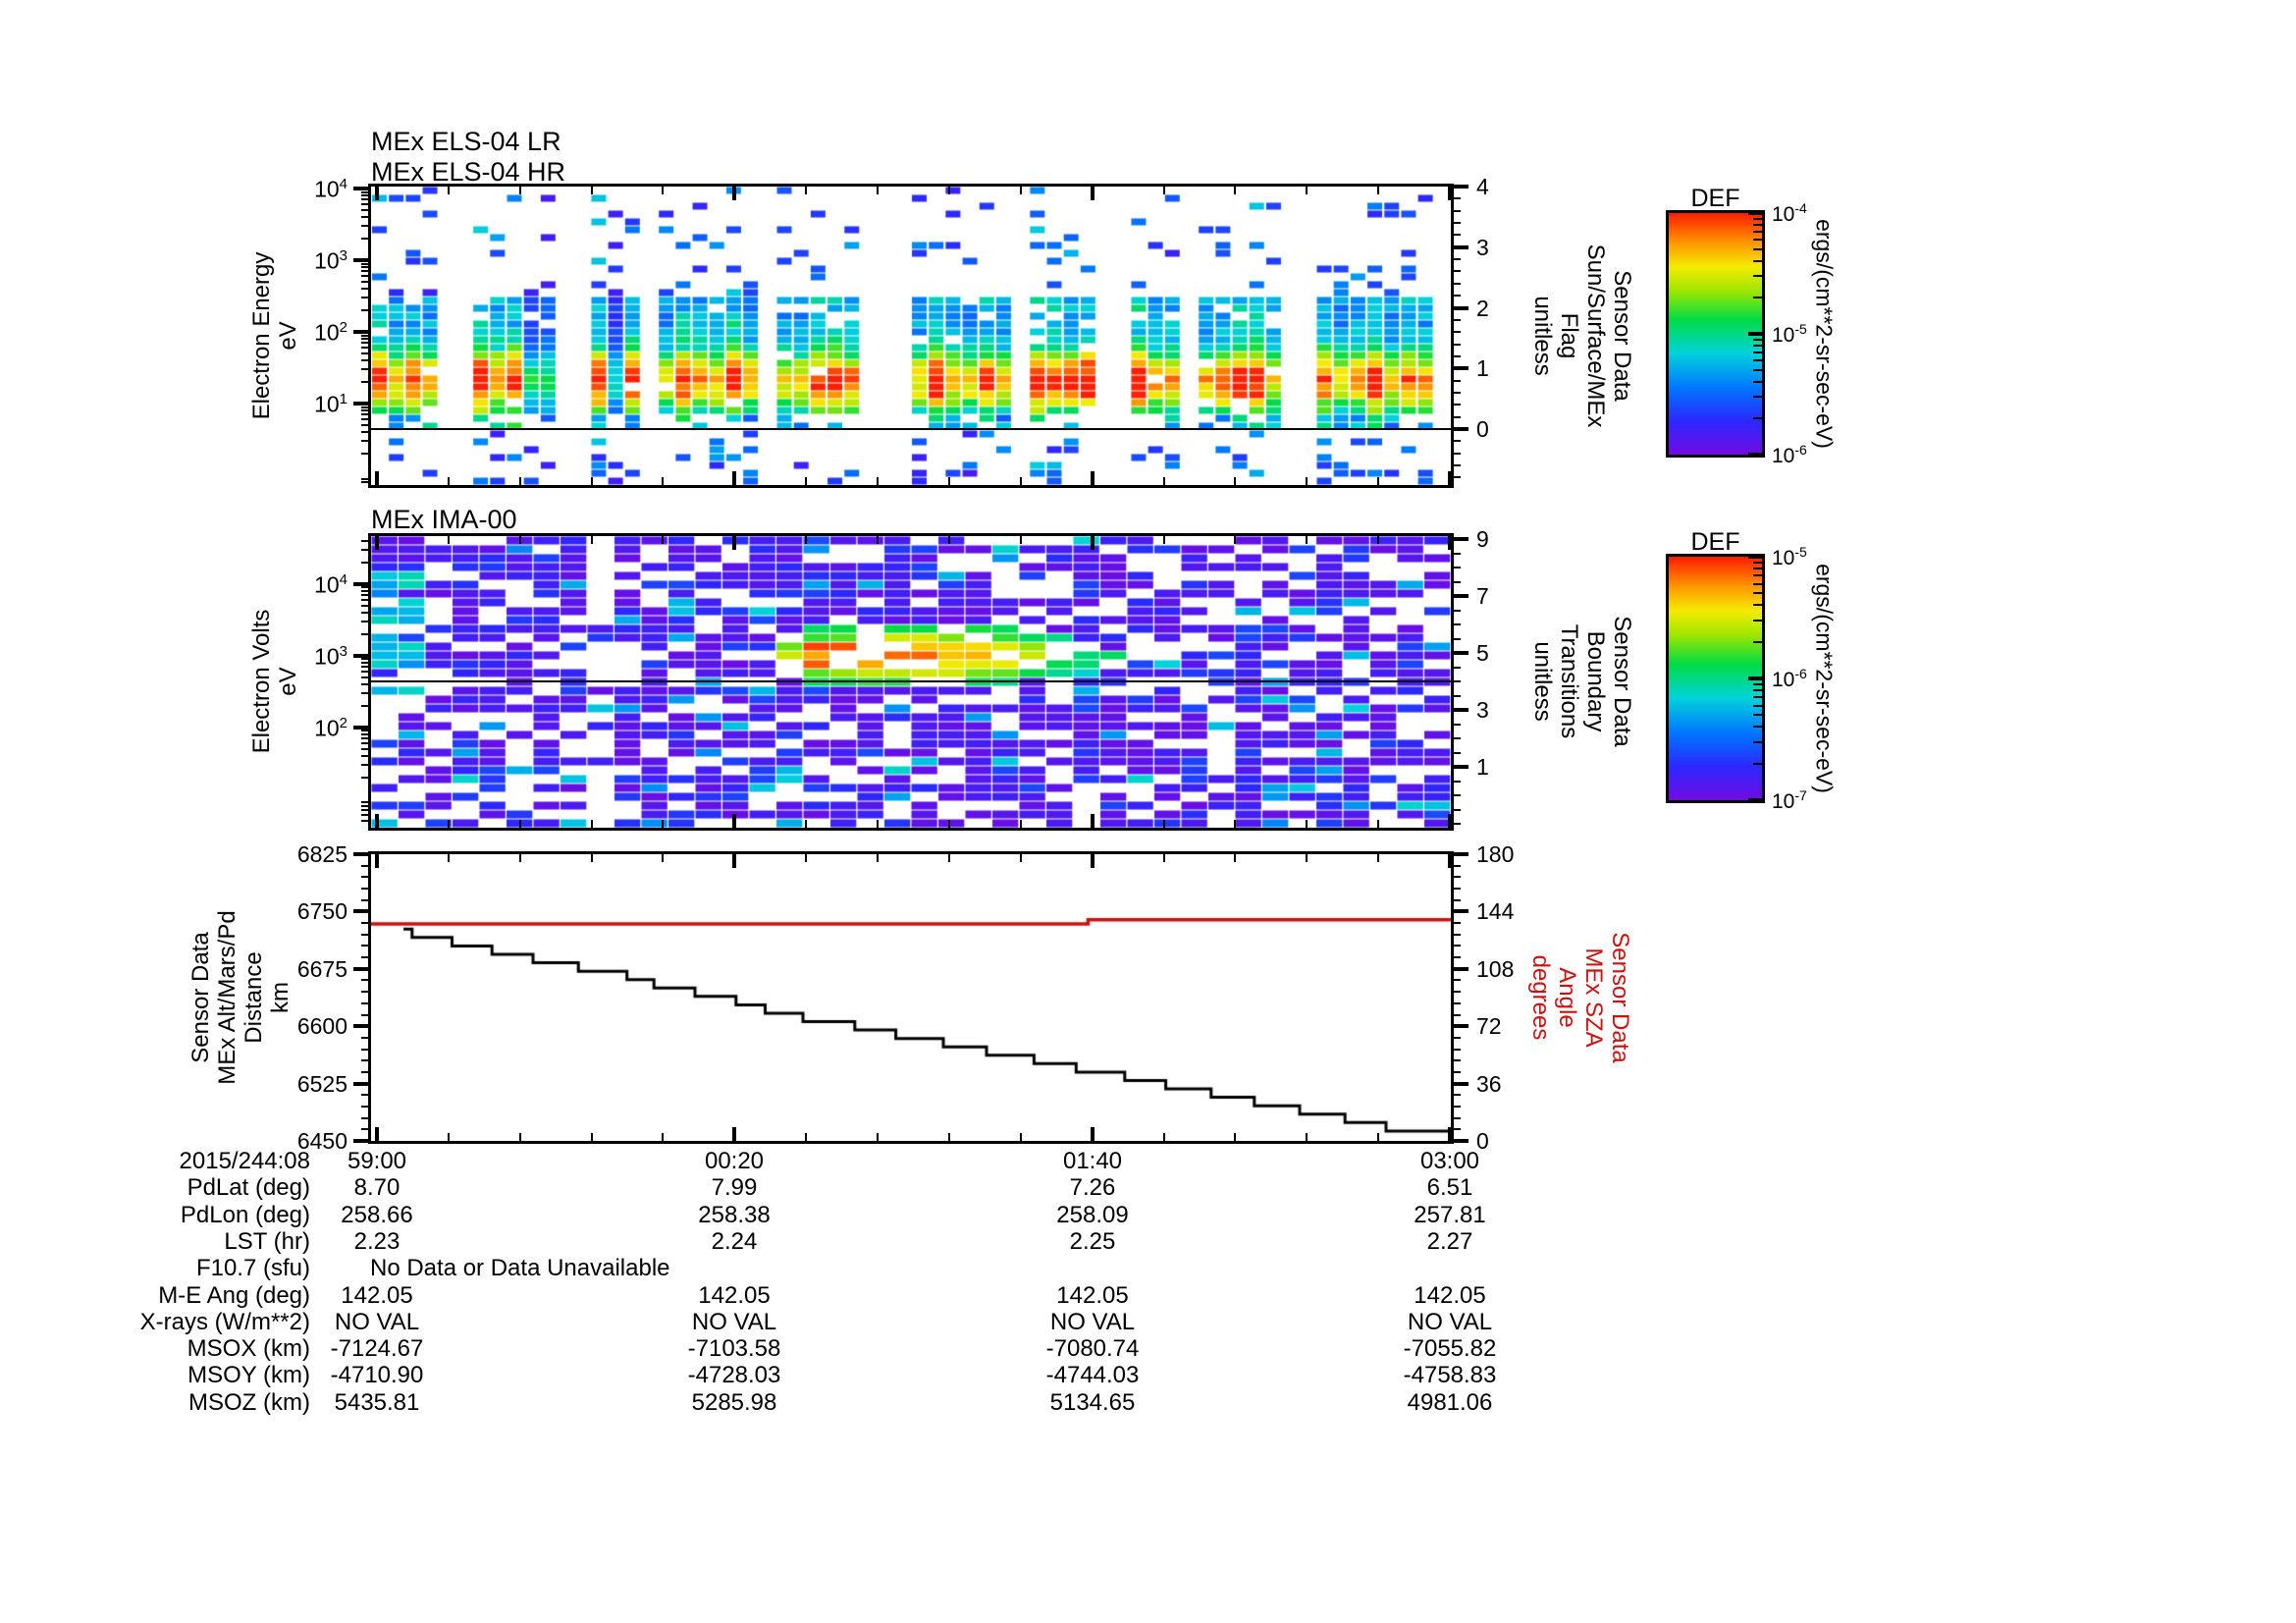 This screenshot has width=2296, height=1623. I want to click on els-colorbar-gradient, so click(1715, 334).